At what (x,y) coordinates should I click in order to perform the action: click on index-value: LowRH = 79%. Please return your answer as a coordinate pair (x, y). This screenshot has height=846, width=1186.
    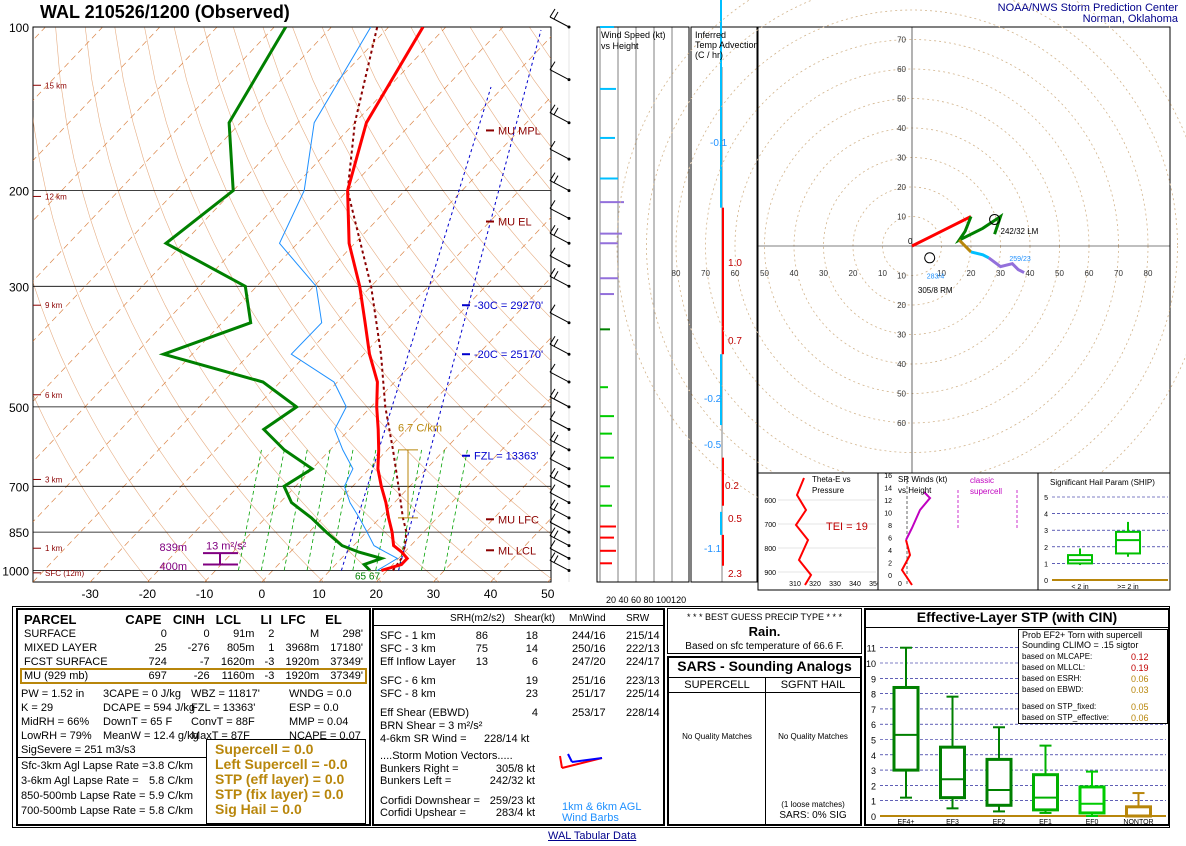
    Looking at the image, I should click on (56, 736).